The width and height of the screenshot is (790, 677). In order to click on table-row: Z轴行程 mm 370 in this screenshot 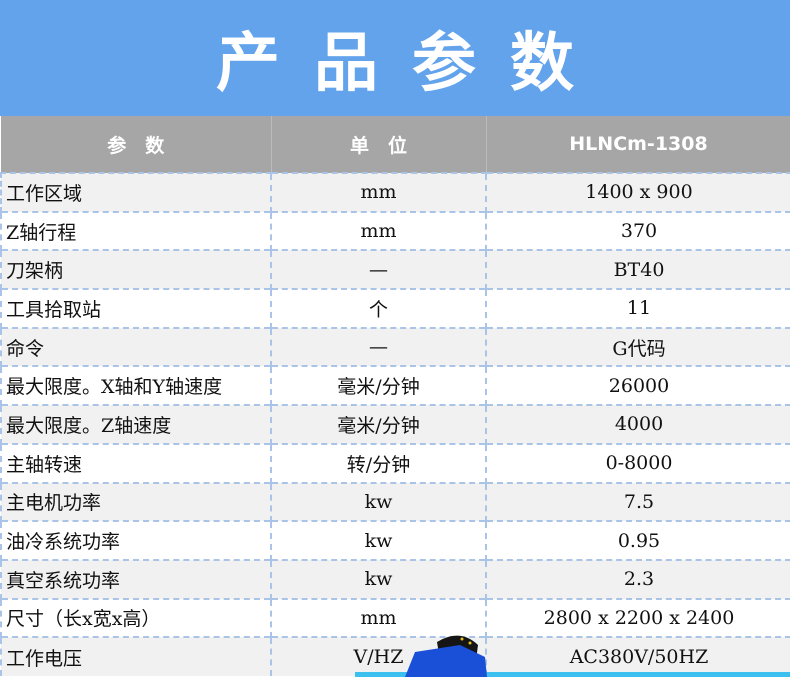, I will do `click(395, 230)`.